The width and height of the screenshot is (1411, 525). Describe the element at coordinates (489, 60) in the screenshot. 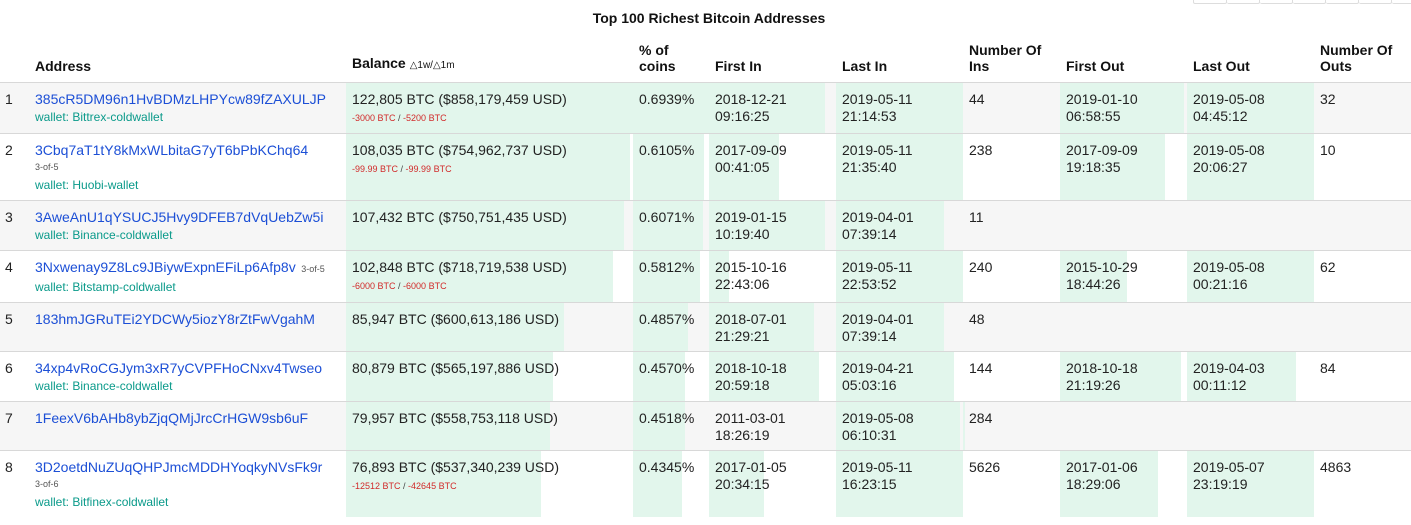

I see `header-balance: Balance △1w/△1m` at that location.